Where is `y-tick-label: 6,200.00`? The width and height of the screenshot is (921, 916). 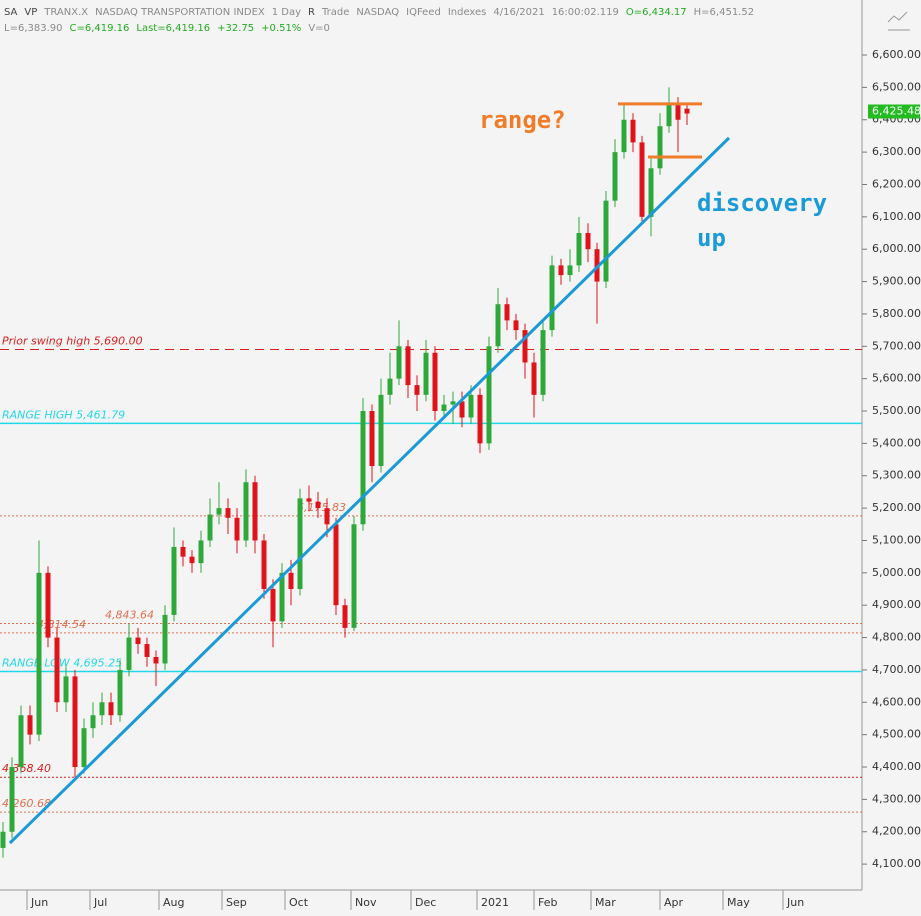 y-tick-label: 6,200.00 is located at coordinates (896, 183).